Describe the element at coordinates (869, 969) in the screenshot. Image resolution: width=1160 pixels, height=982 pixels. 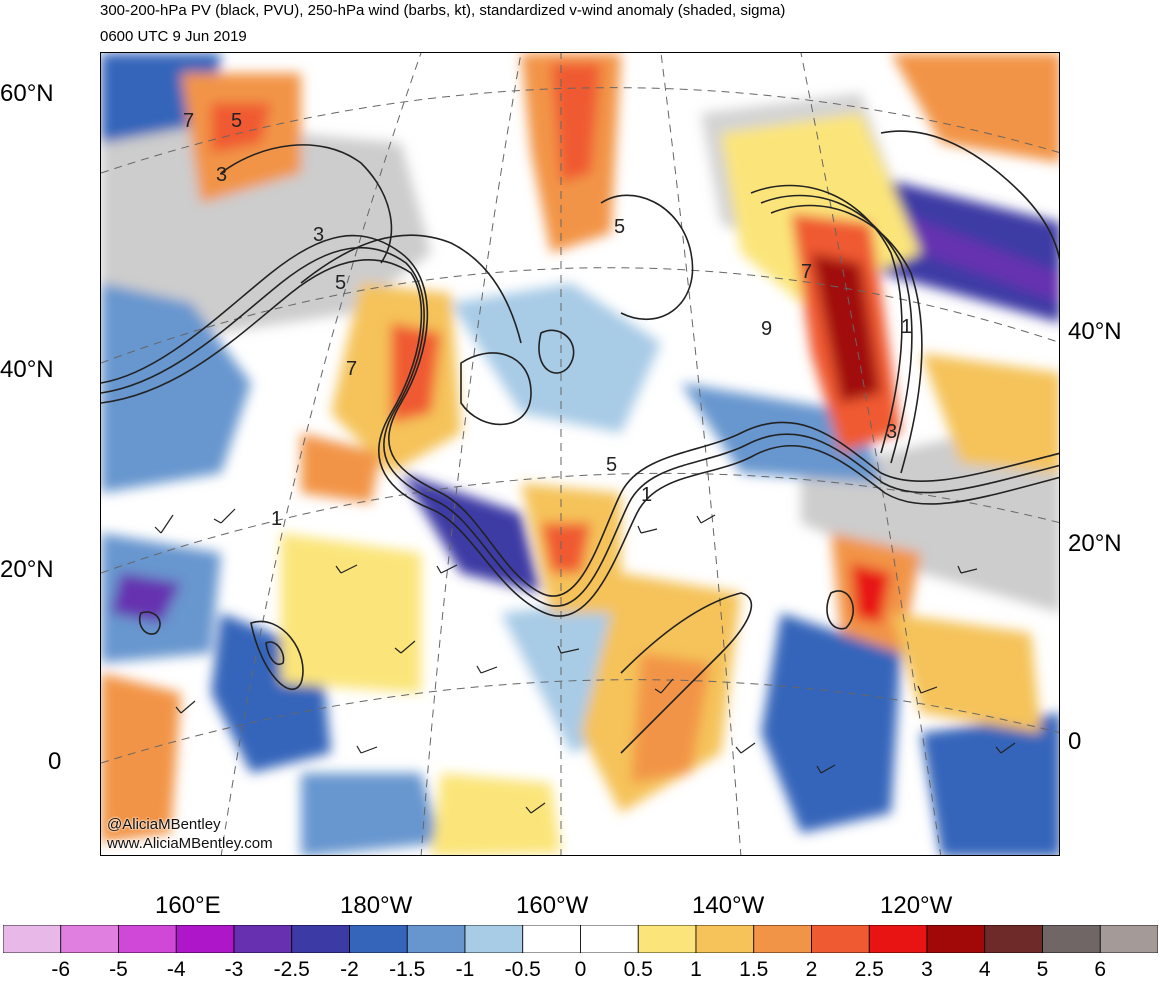
I see `colorbar-label: 2.5` at that location.